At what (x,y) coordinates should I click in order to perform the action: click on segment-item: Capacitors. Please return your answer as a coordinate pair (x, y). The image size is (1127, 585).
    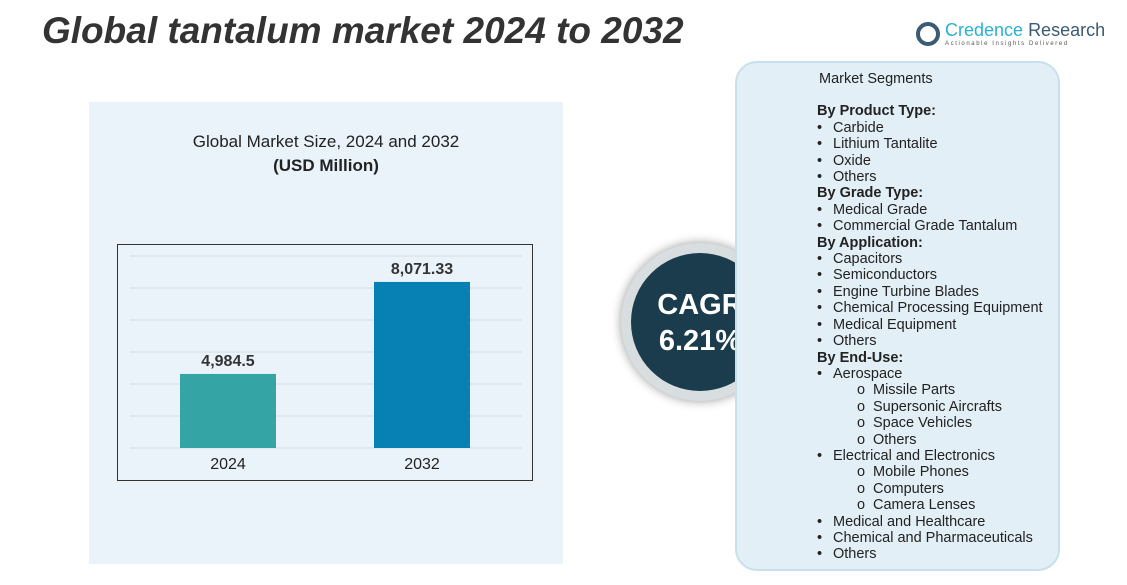
    Looking at the image, I should click on (937, 259).